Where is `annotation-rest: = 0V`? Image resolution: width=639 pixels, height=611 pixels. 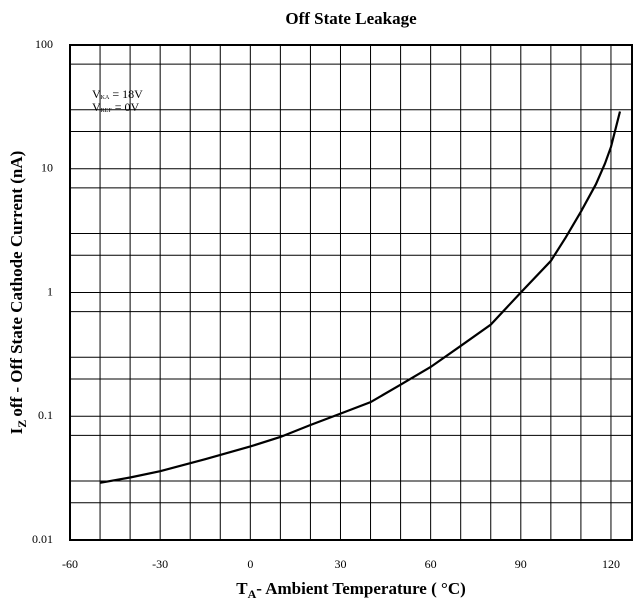
annotation-rest: = 0V is located at coordinates (127, 107).